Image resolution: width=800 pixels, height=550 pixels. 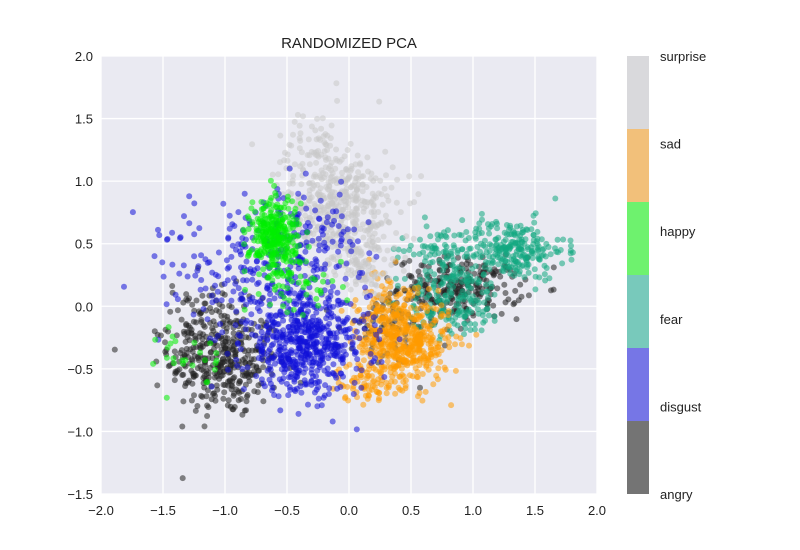 What do you see at coordinates (473, 510) in the screenshot?
I see `x-tick-label: 1.0` at bounding box center [473, 510].